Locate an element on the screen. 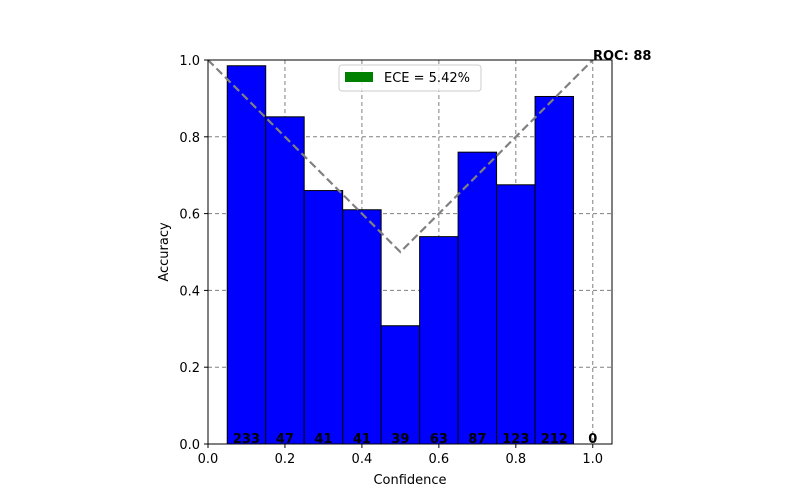 The height and width of the screenshot is (499, 800). x-tick-label: 0.2 is located at coordinates (285, 459).